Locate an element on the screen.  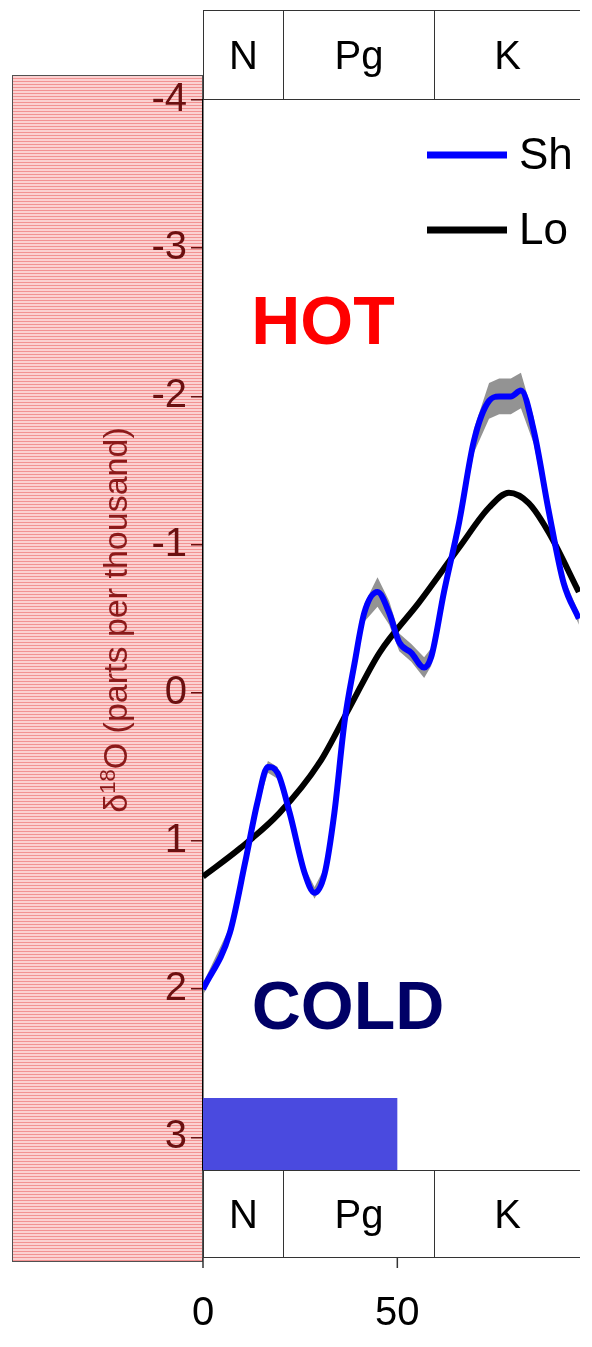
y-tick-label: -3 is located at coordinates (169, 245).